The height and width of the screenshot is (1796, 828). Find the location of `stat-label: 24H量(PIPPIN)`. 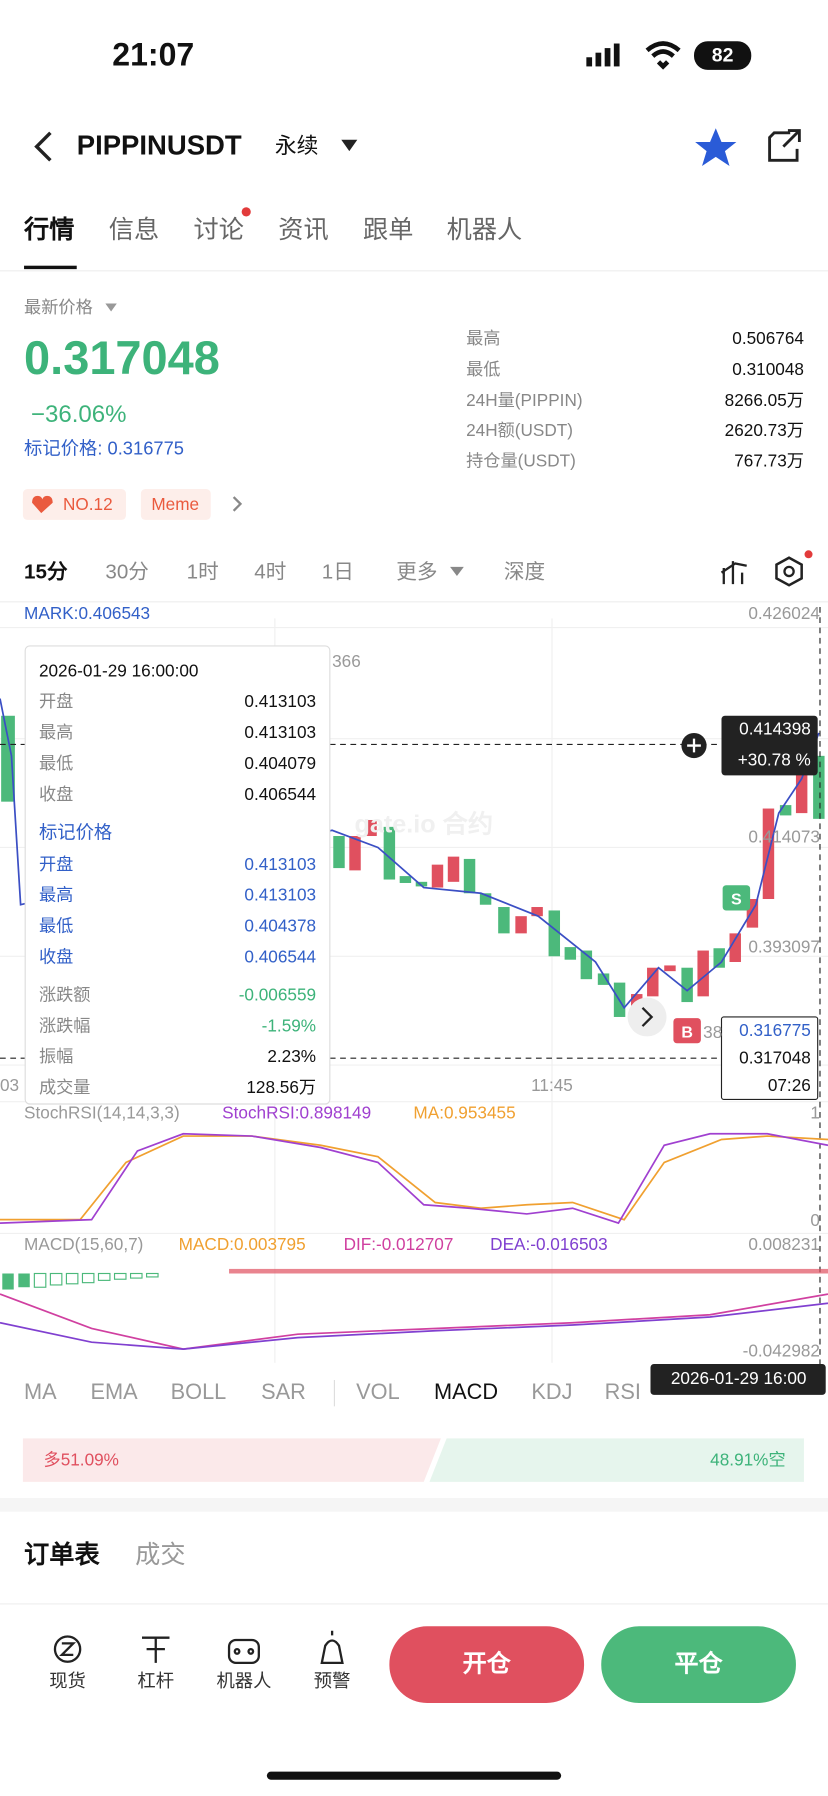

stat-label: 24H量(PIPPIN) is located at coordinates (524, 400).